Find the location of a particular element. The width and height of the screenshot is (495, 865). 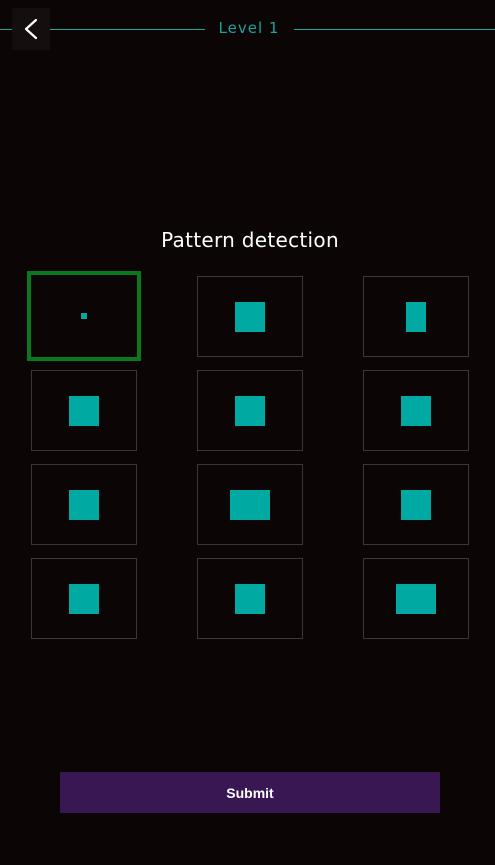

page-title: Pattern detection is located at coordinates (250, 240).